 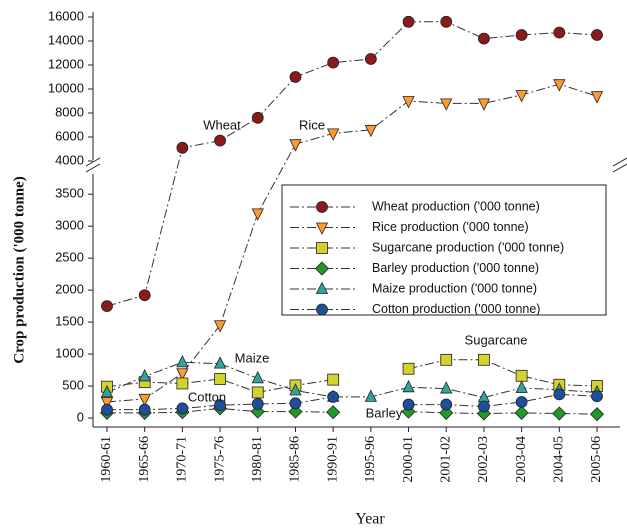 What do you see at coordinates (415, 206) in the screenshot?
I see `legend-entry: Wheat production ('000 tonne)` at bounding box center [415, 206].